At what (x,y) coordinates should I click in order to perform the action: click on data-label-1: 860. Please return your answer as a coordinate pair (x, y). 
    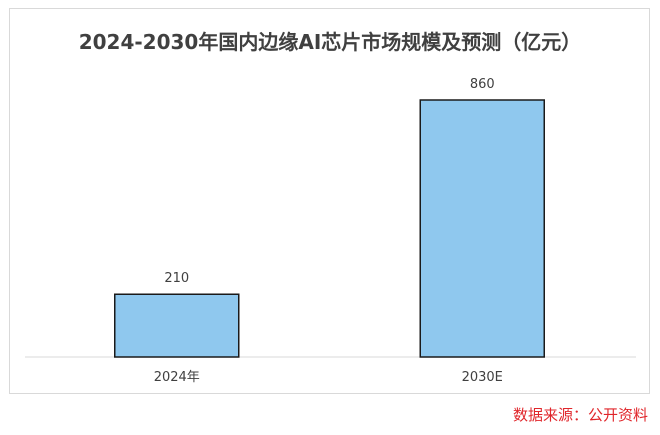
    Looking at the image, I should click on (482, 84).